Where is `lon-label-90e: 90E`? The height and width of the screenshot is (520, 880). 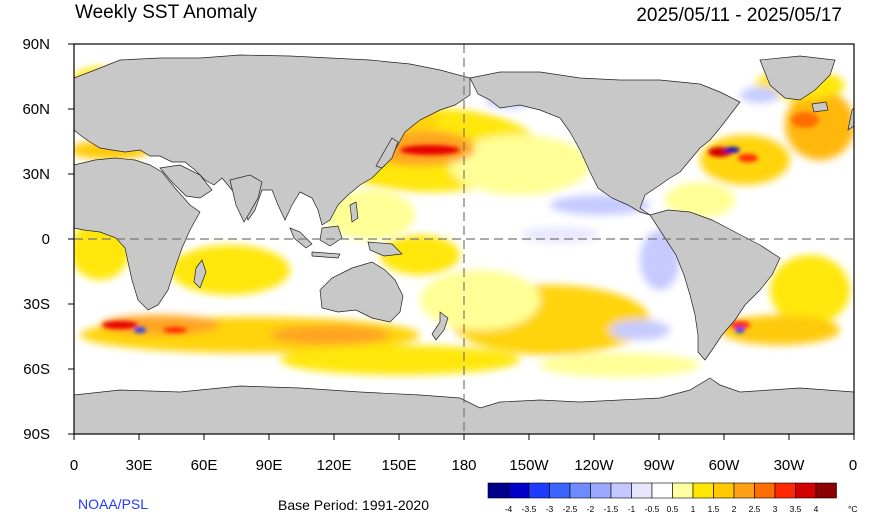 lon-label-90e: 90E is located at coordinates (269, 465).